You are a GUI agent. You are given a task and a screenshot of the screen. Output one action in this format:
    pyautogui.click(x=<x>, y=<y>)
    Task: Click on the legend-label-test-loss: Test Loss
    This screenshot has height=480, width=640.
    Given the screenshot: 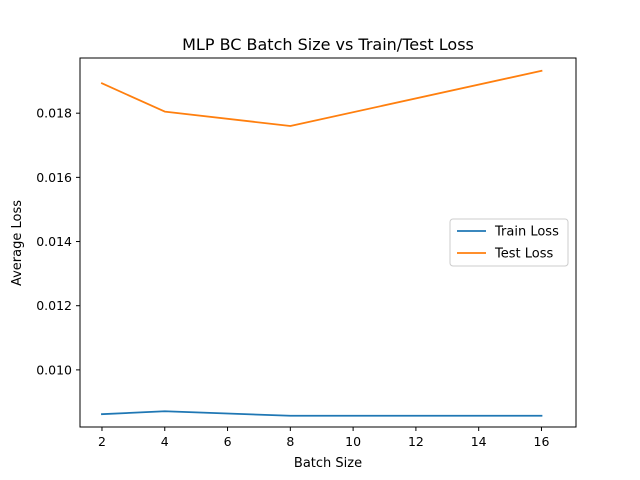 What is the action you would take?
    pyautogui.click(x=523, y=254)
    